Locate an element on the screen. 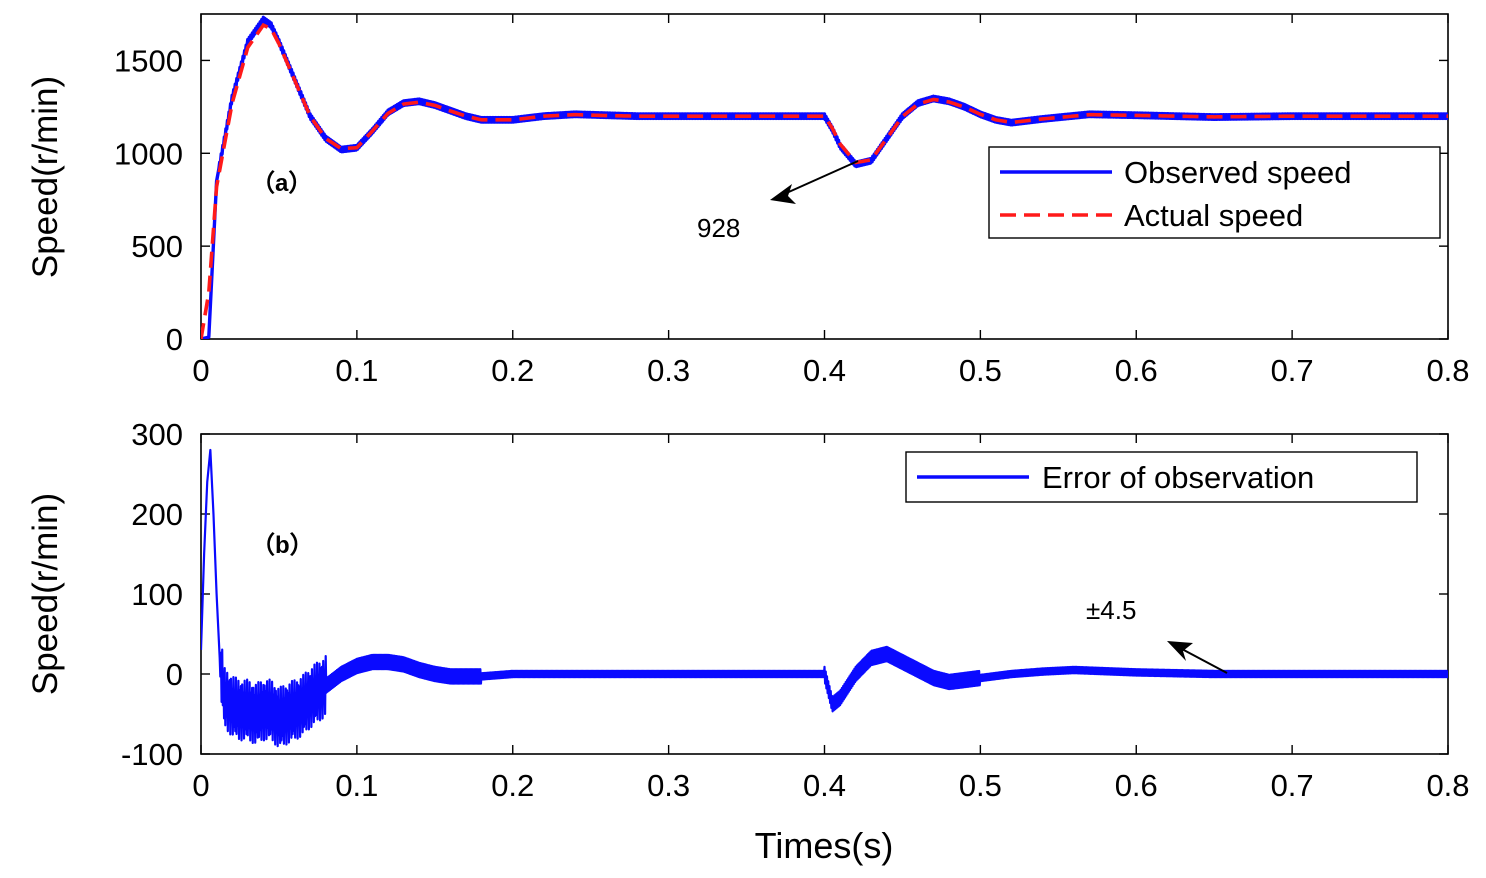 The image size is (1486, 878). legend-box-a is located at coordinates (1214, 192).